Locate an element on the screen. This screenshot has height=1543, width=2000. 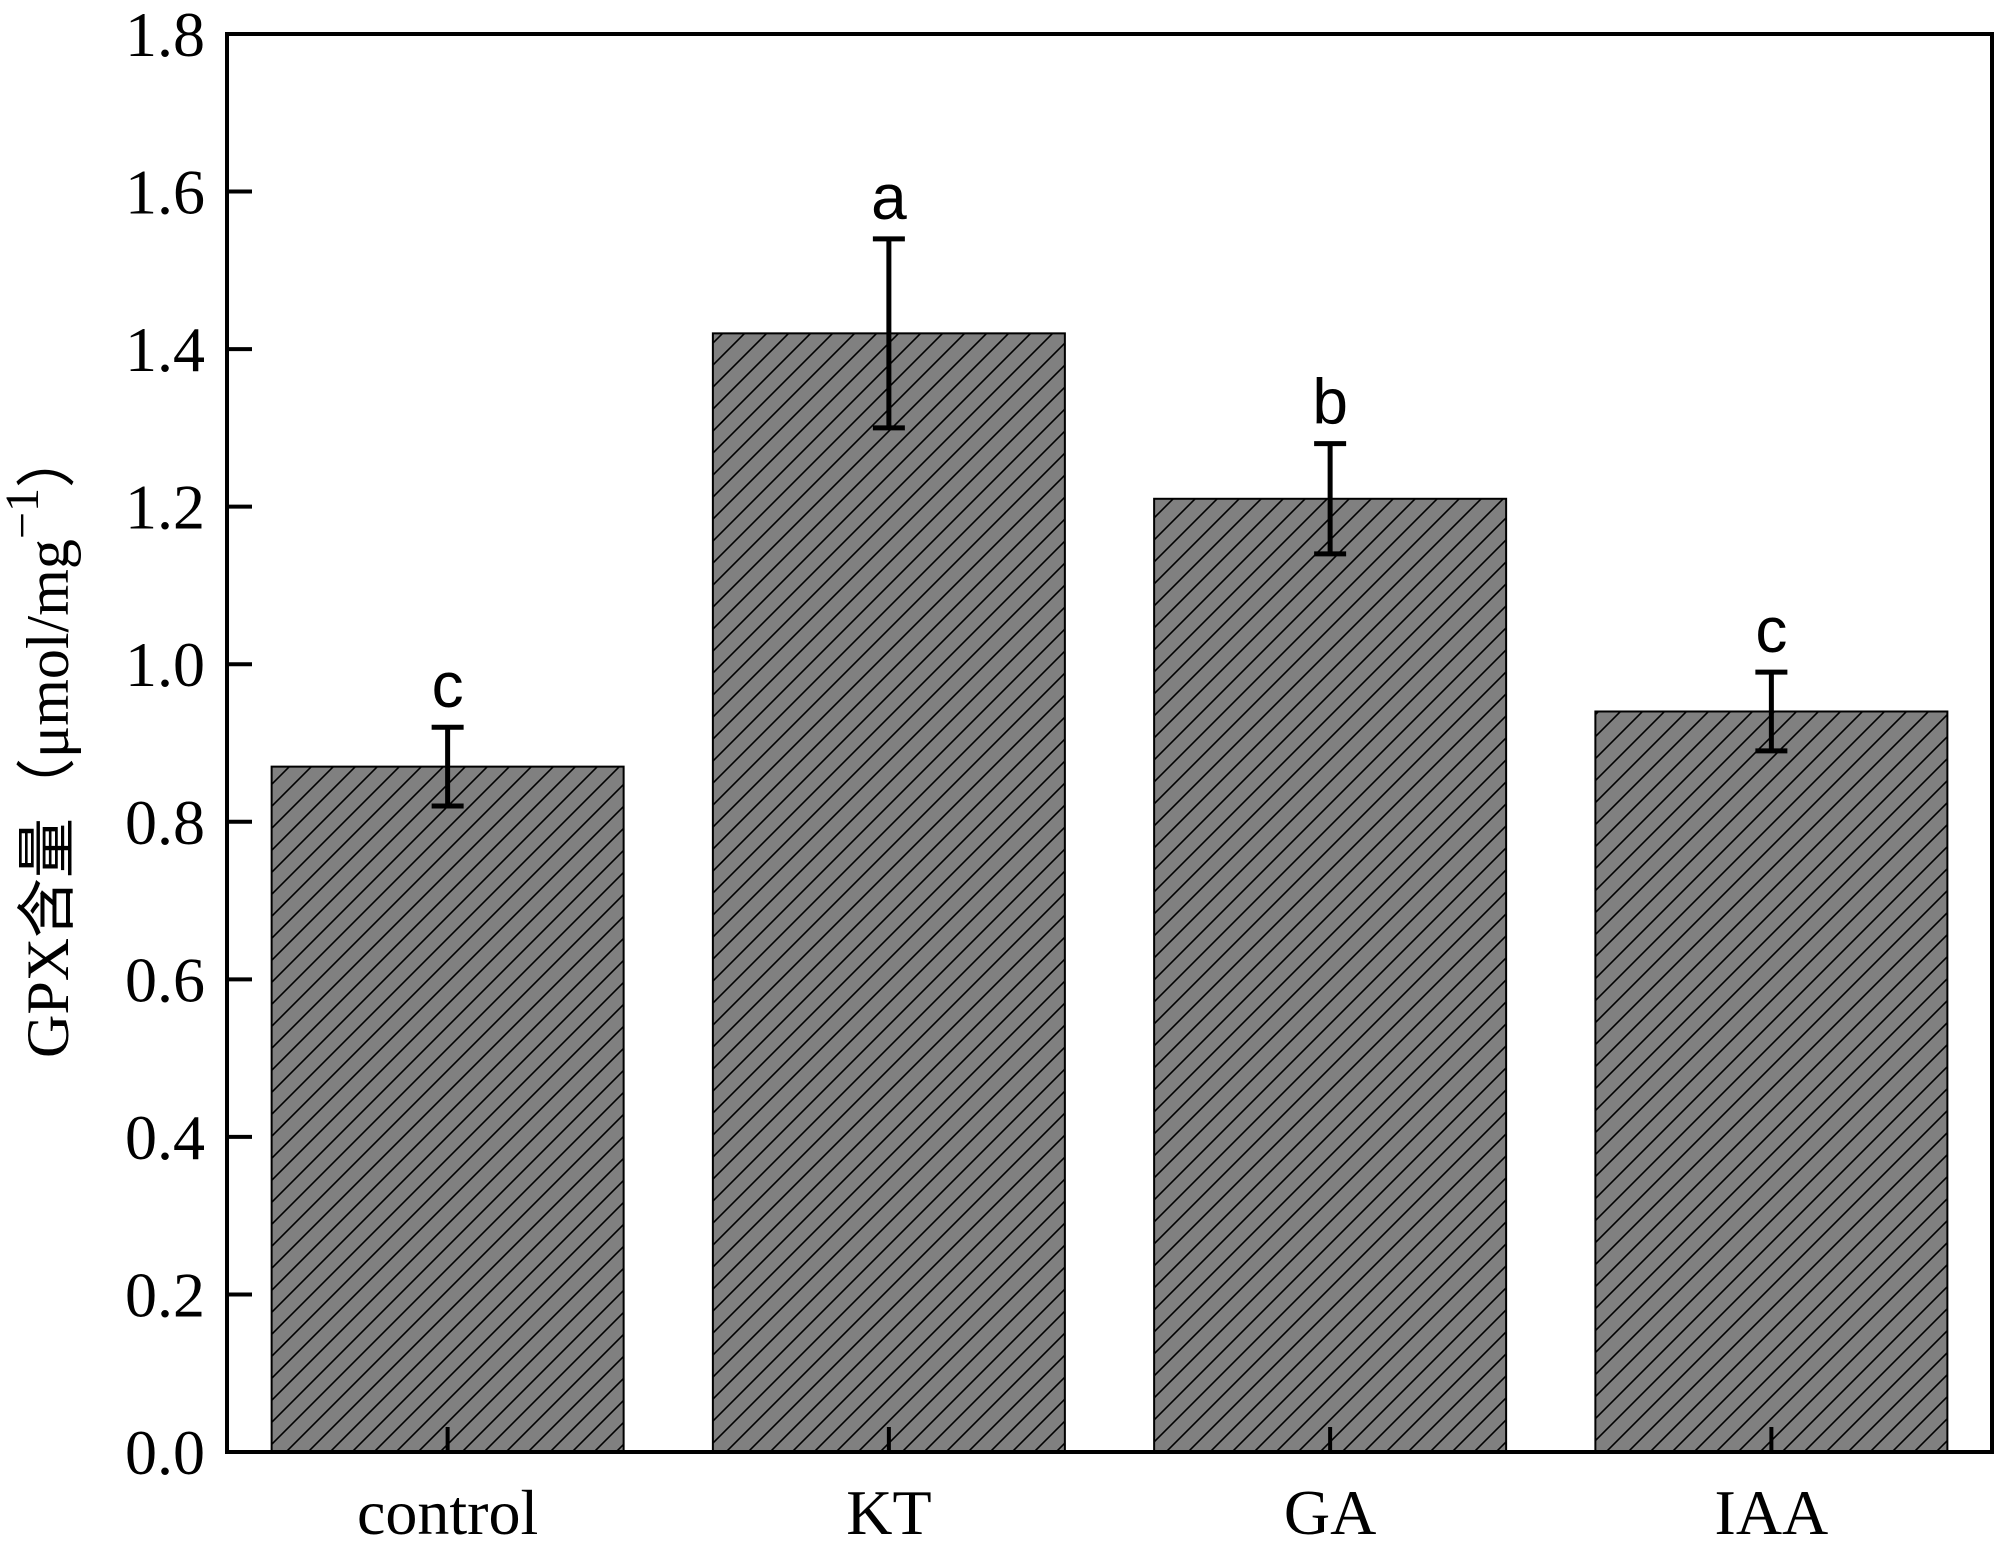
y-tick-label: 0.8 is located at coordinates (165, 822).